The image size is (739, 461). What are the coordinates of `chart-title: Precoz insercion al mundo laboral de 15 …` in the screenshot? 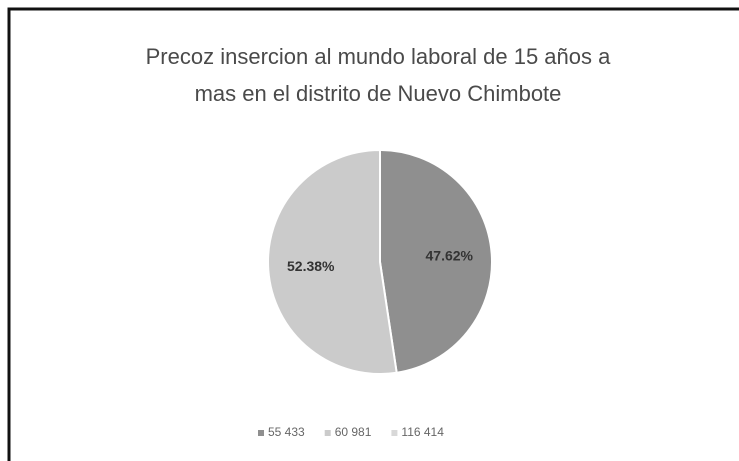 It's located at (378, 56).